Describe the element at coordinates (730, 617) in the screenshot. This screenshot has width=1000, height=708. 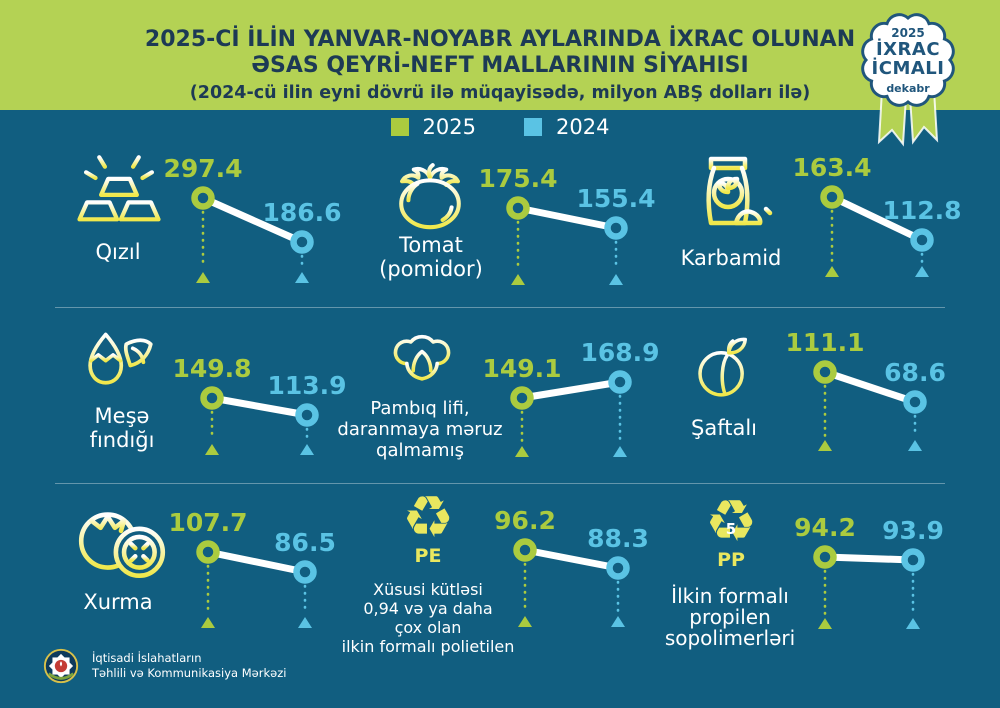
I see `item-name-line: propilen` at that location.